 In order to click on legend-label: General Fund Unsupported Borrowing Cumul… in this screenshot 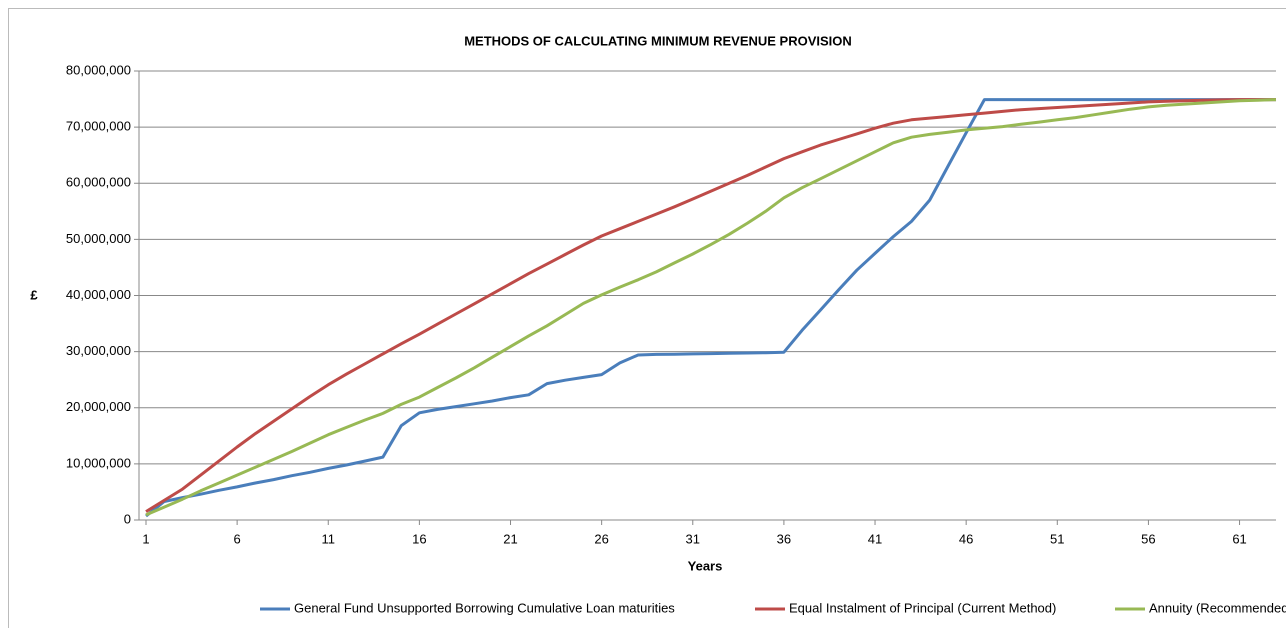, I will do `click(484, 607)`.